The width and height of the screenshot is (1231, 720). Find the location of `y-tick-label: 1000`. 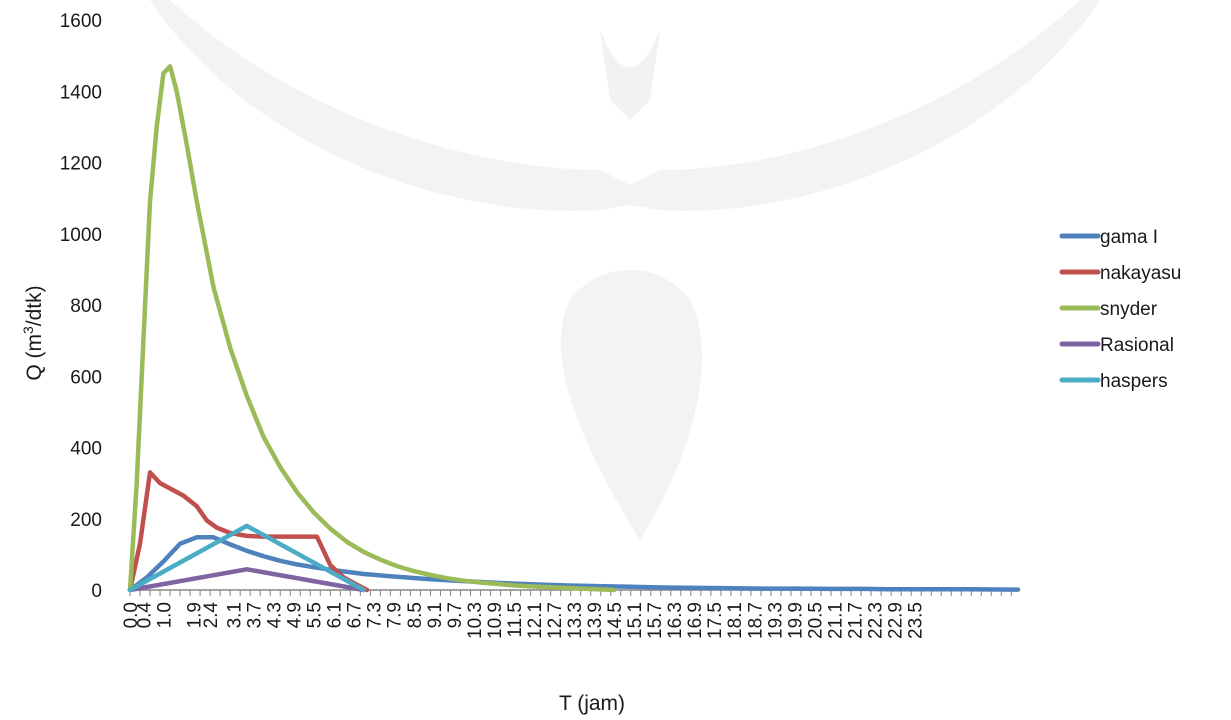

y-tick-label: 1000 is located at coordinates (81, 235).